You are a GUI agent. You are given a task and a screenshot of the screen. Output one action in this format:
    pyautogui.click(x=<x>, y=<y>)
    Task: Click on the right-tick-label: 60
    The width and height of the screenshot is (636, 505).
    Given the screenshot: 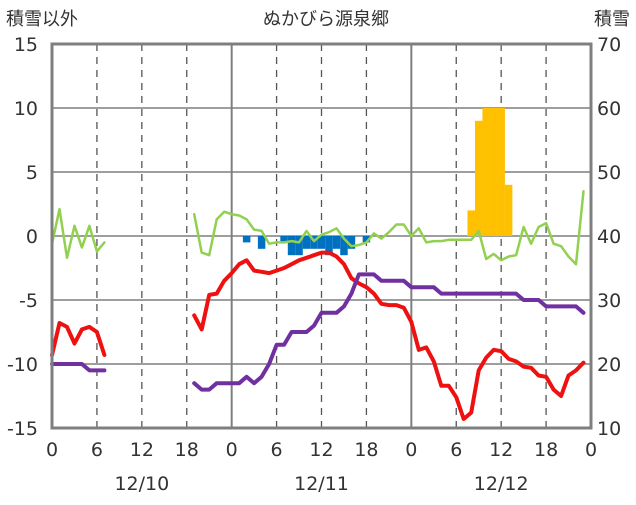 What is the action you would take?
    pyautogui.click(x=609, y=109)
    